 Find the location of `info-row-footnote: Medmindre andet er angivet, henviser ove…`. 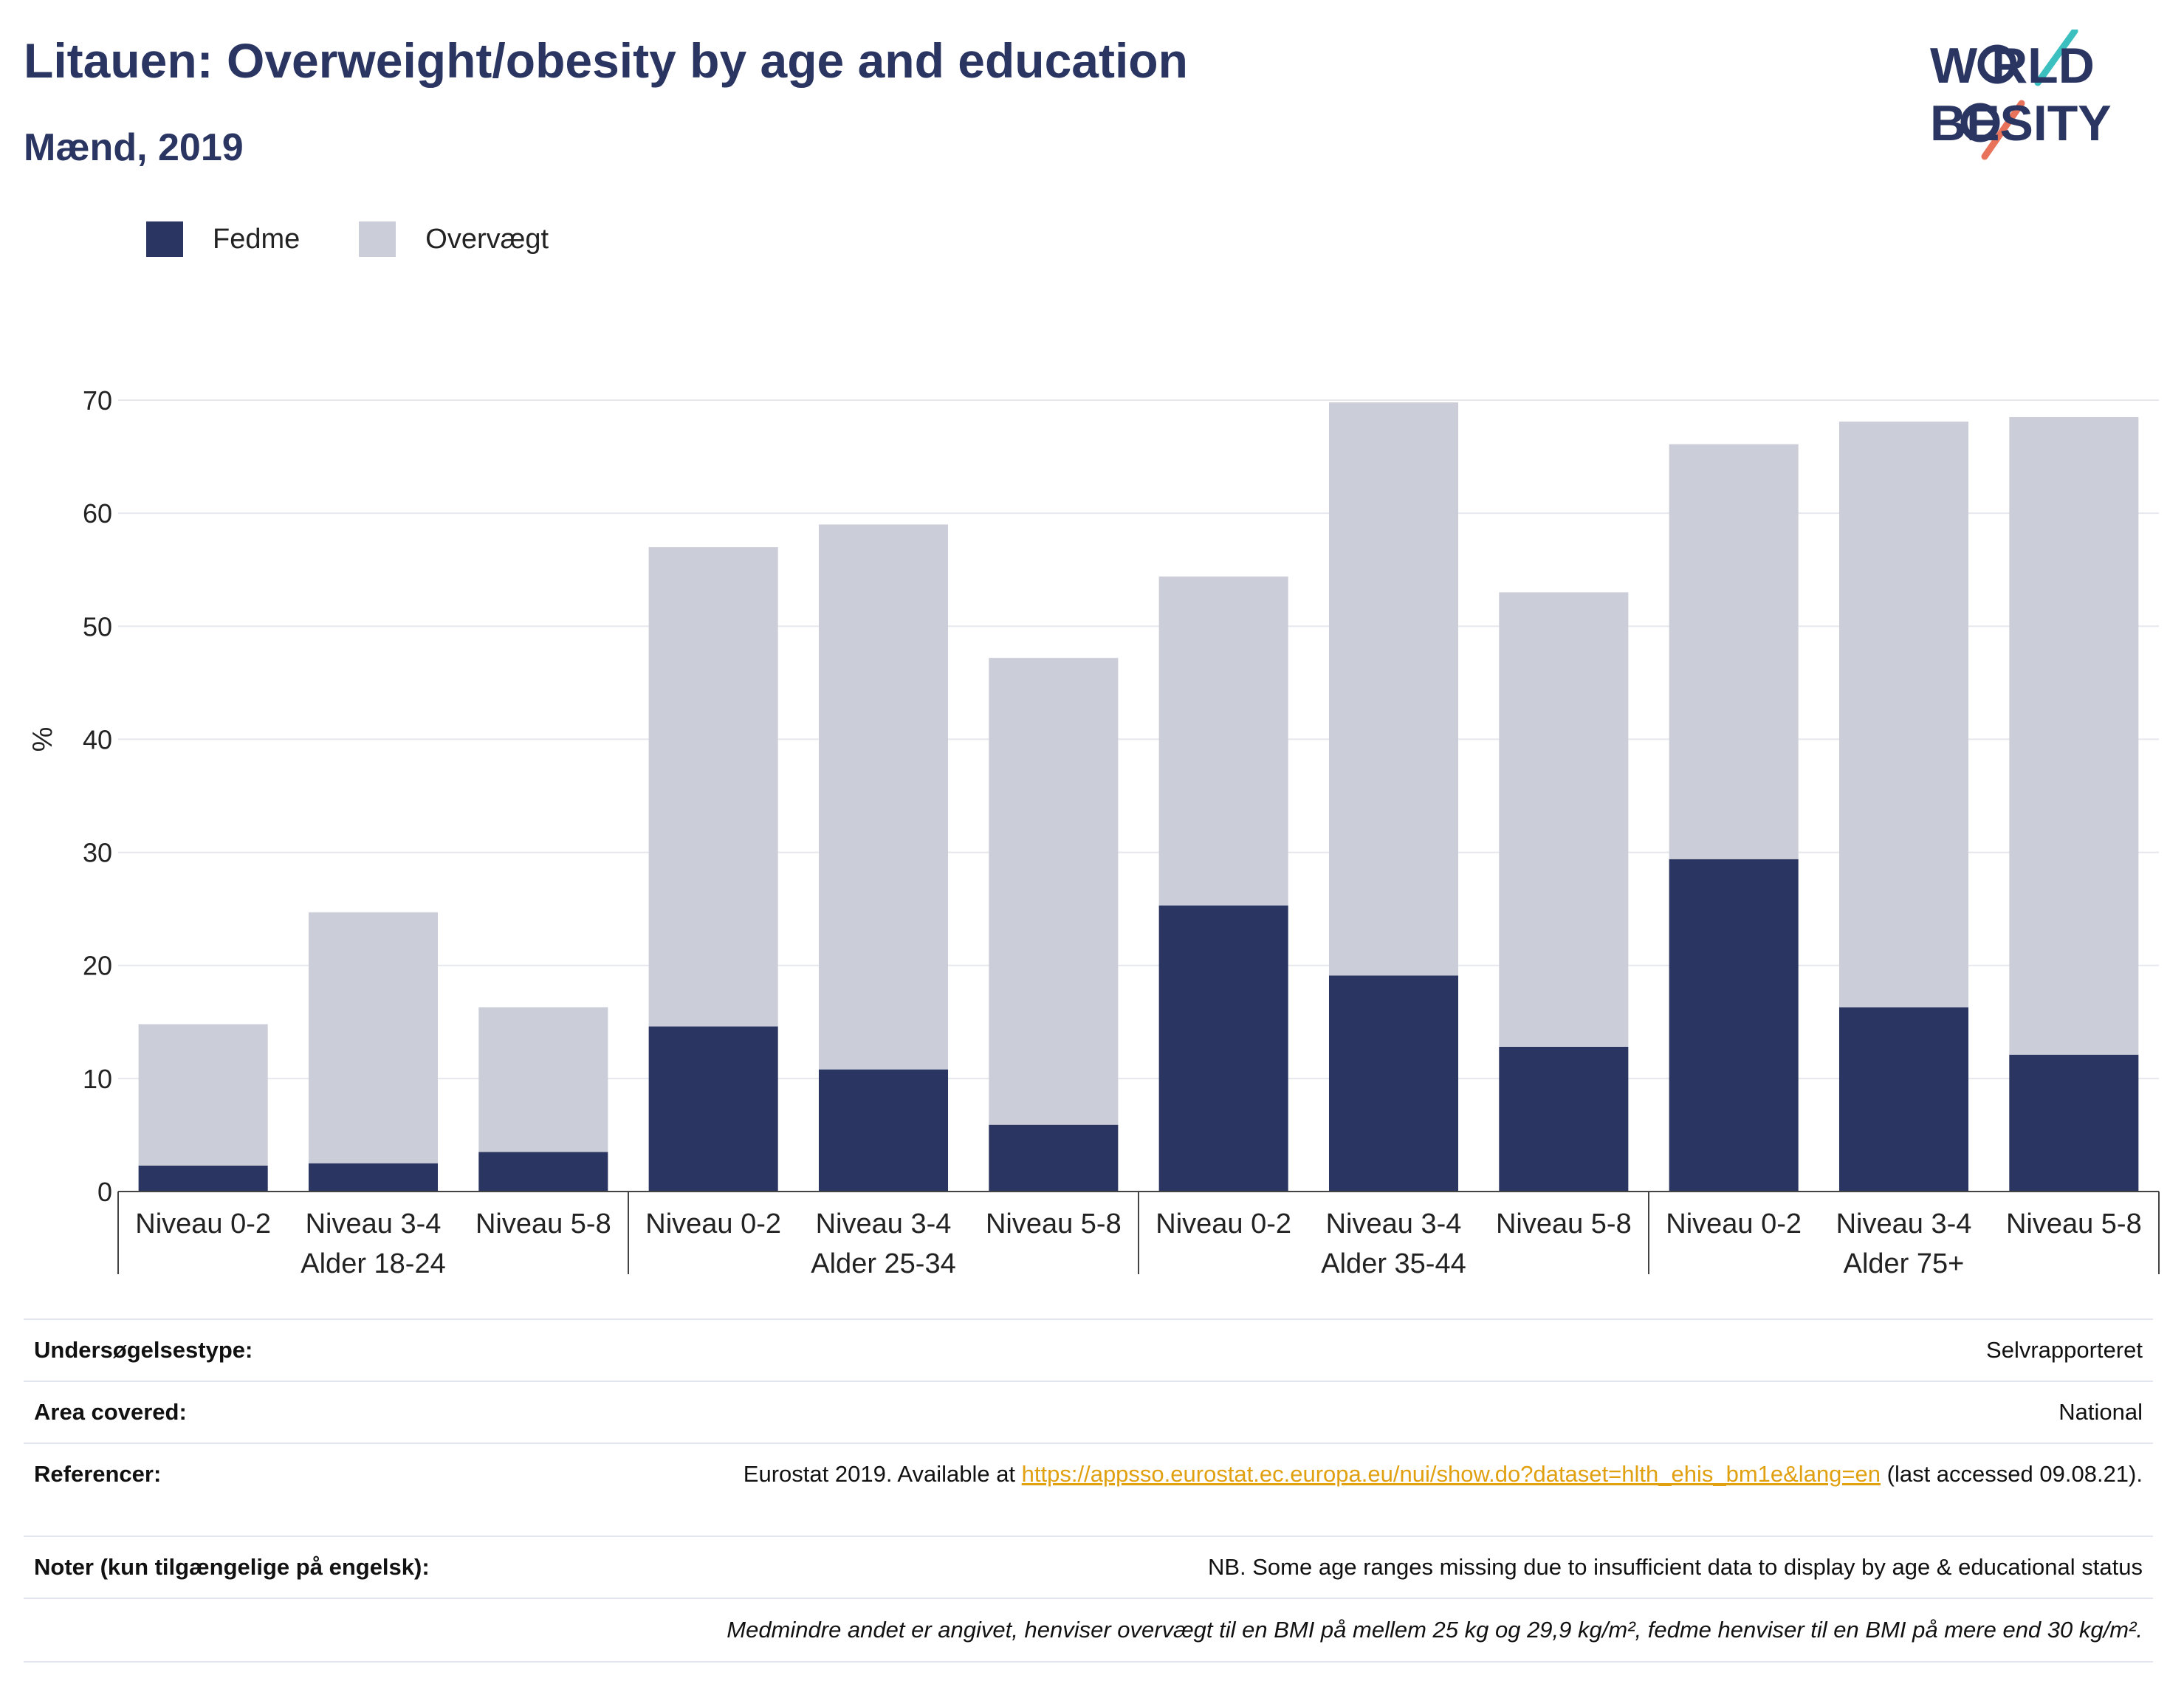

info-row-footnote: Medmindre andet er angivet, henviser ove… is located at coordinates (1089, 1630).